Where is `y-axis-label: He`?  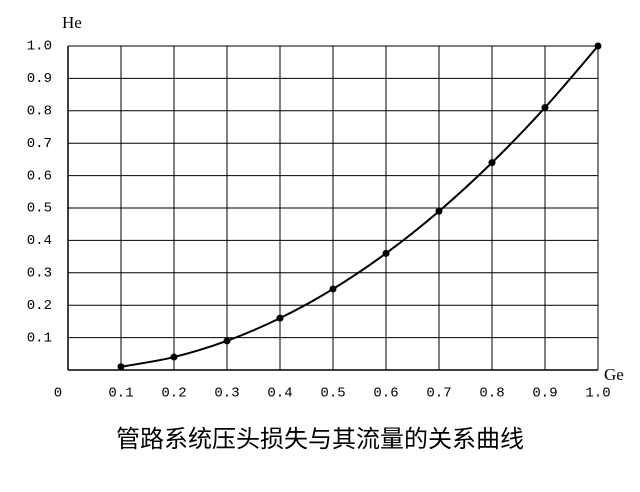 y-axis-label: He is located at coordinates (72, 22).